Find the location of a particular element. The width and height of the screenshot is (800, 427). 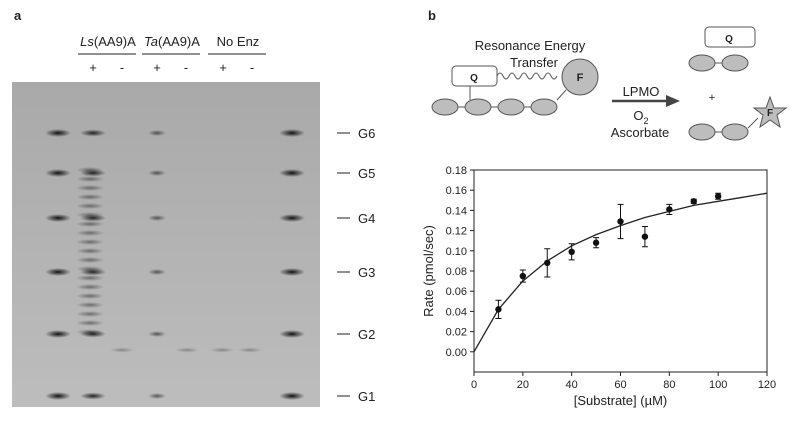

lane-header: Ta(AA9)A is located at coordinates (172, 41).